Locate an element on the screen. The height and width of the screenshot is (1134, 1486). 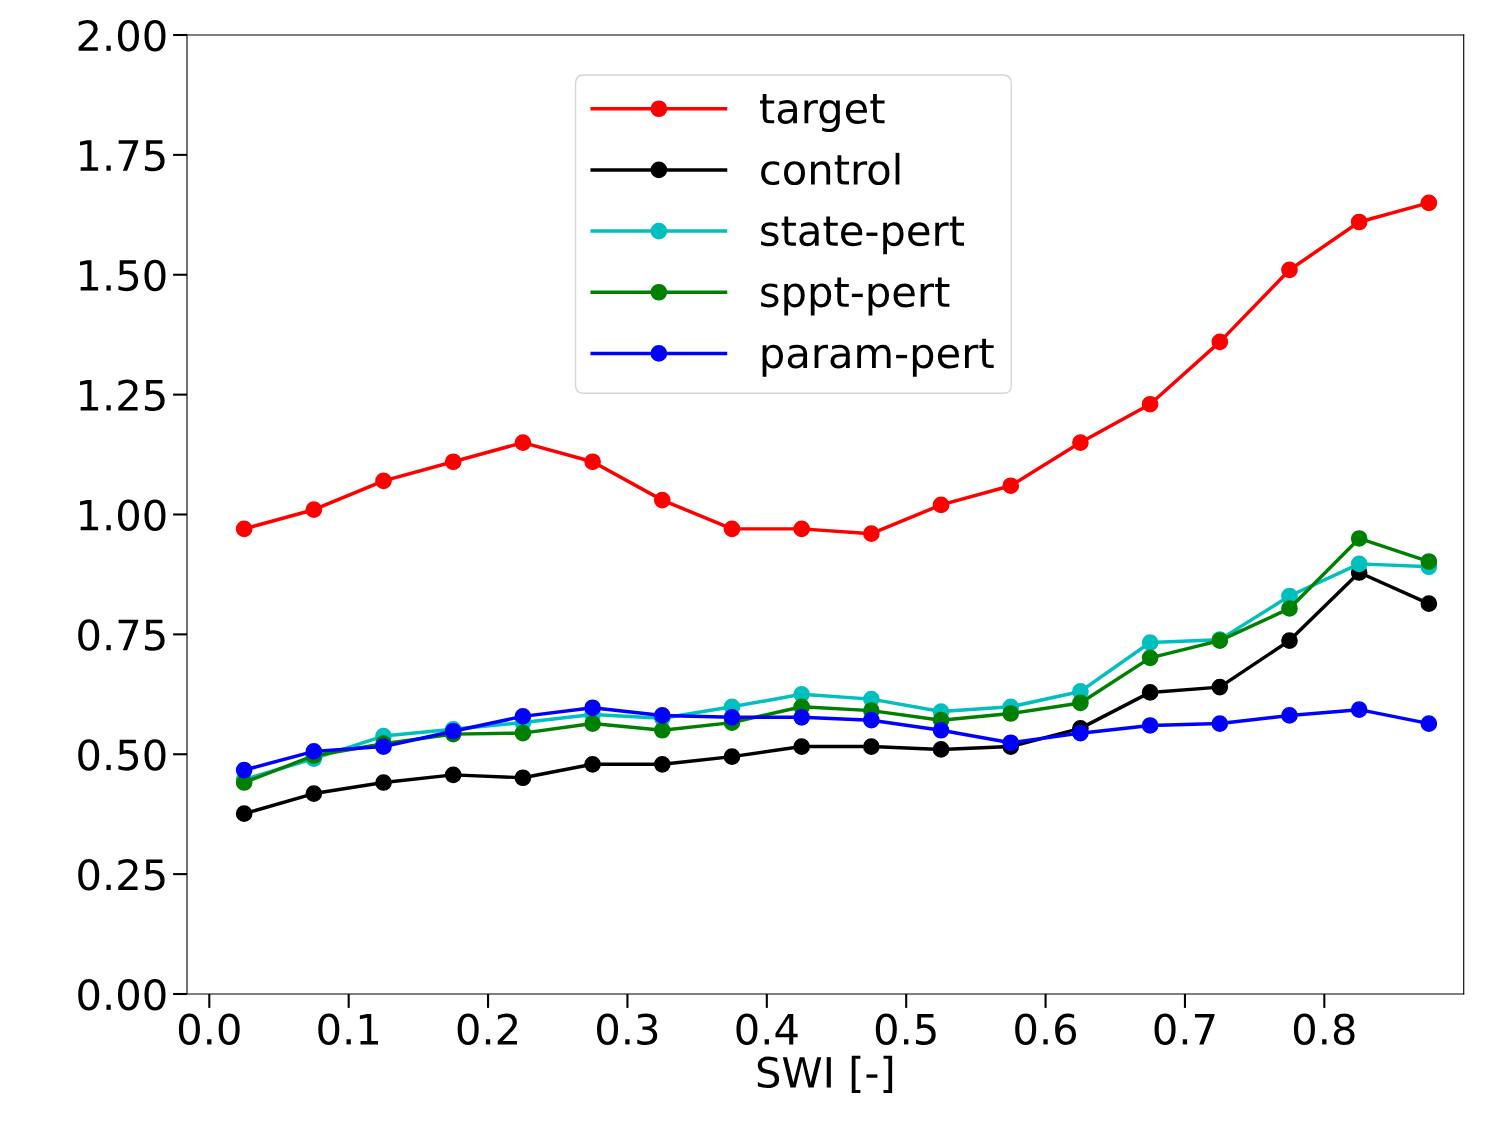
y-tick-label: 0.75 is located at coordinates (121, 635).